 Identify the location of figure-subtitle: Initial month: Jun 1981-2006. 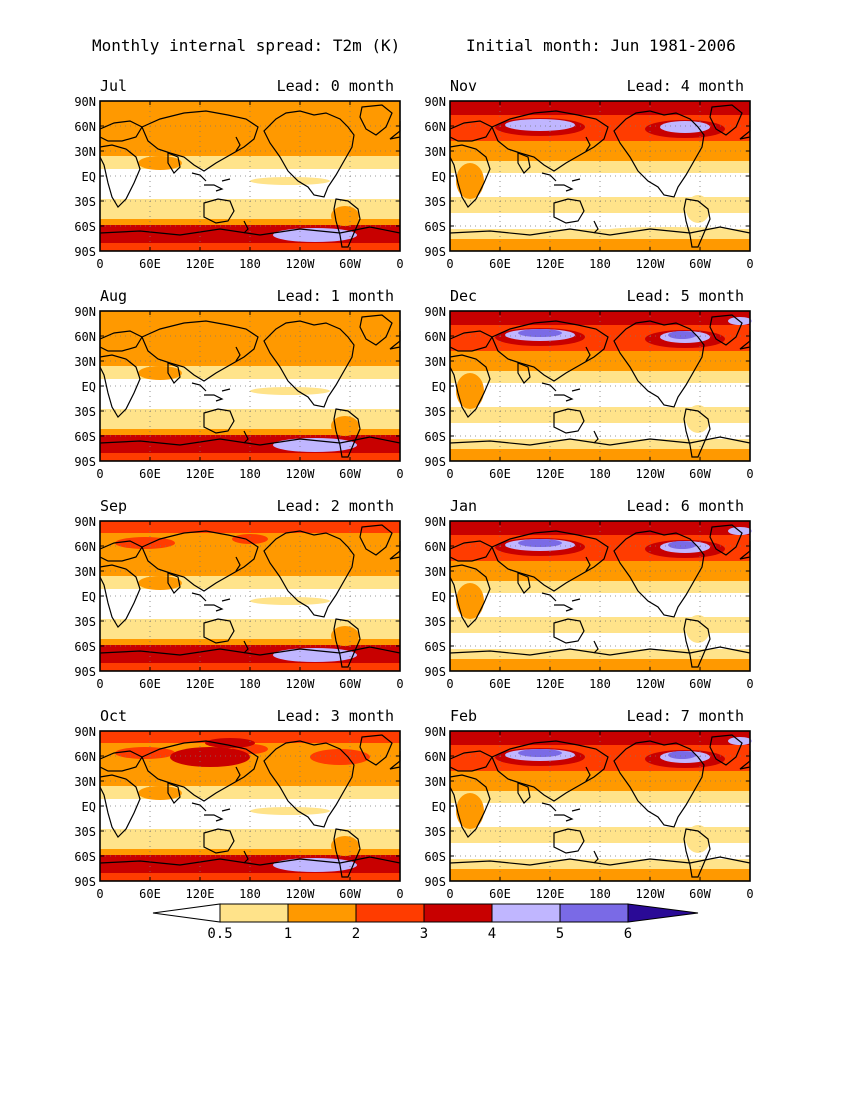
(601, 45).